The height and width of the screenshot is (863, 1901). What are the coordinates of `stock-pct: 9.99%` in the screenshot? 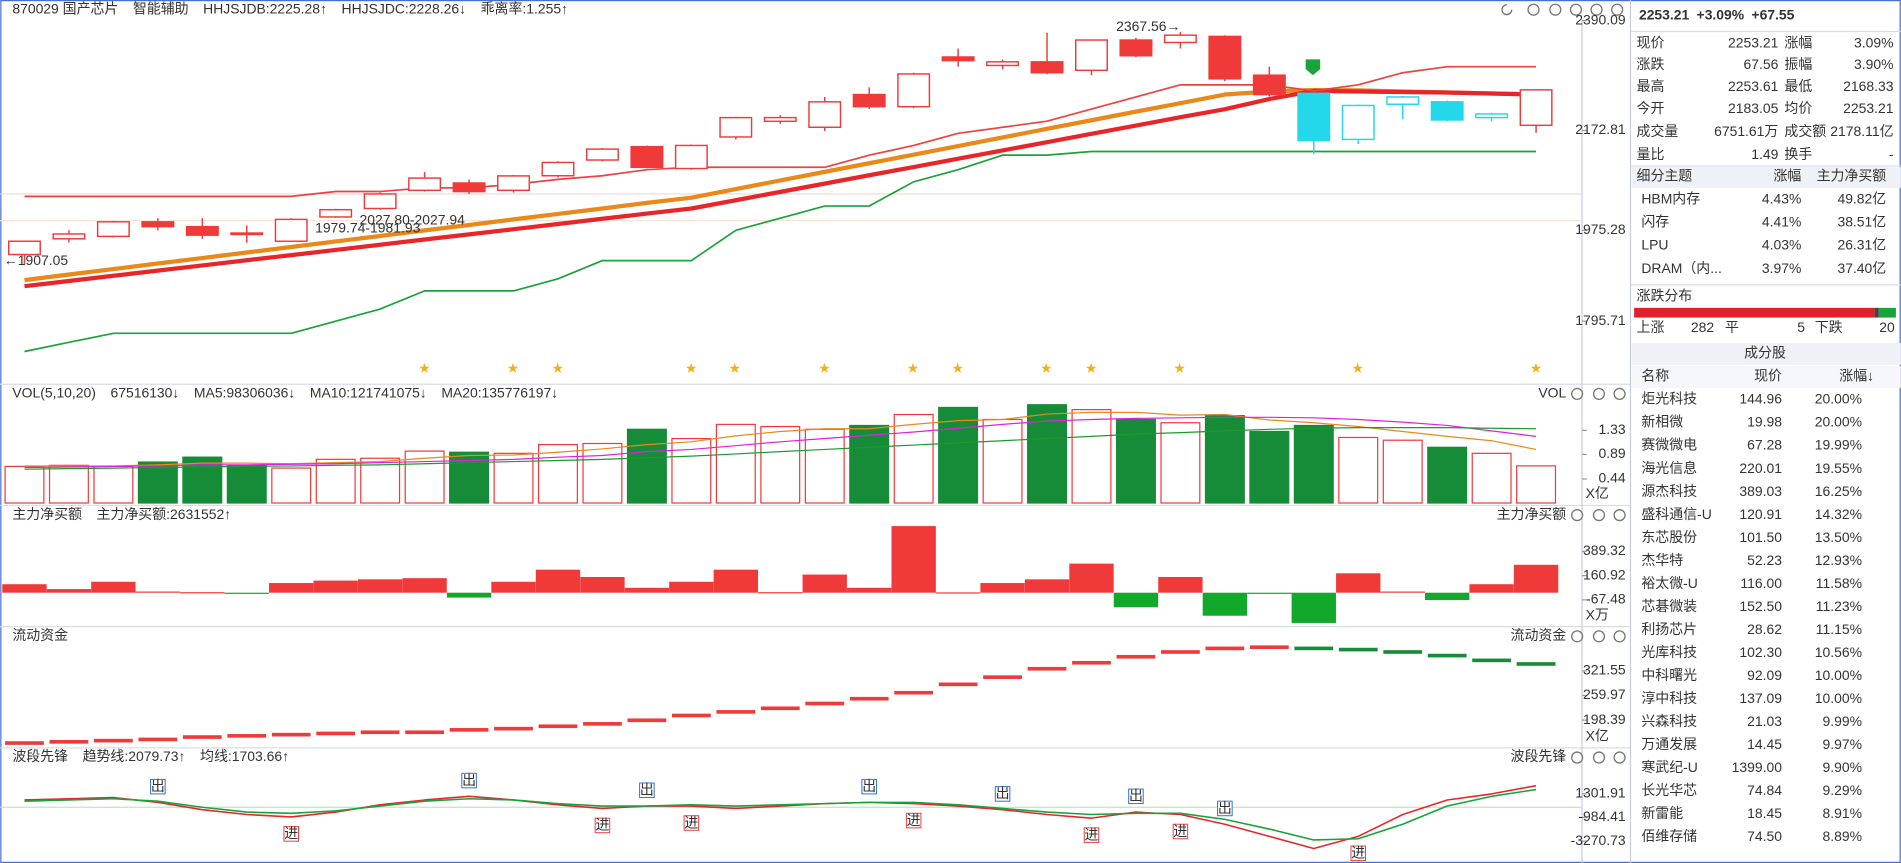 It's located at (1841, 721).